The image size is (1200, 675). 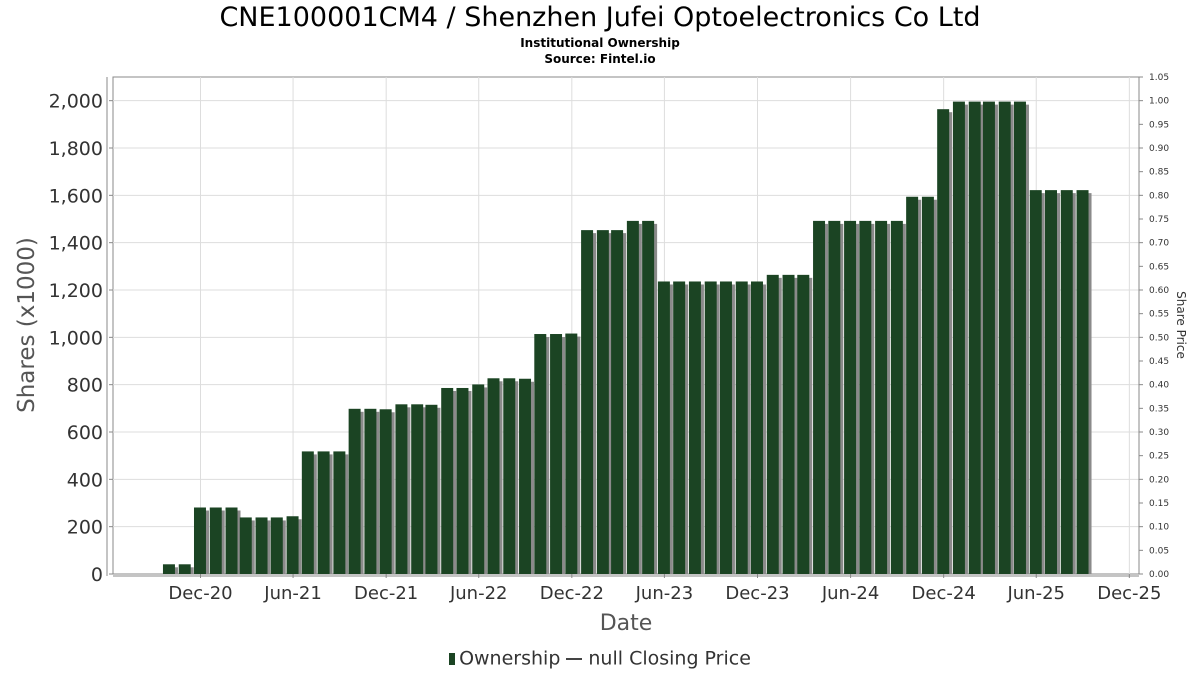 What do you see at coordinates (76, 338) in the screenshot?
I see `y-tick-label: 1,000` at bounding box center [76, 338].